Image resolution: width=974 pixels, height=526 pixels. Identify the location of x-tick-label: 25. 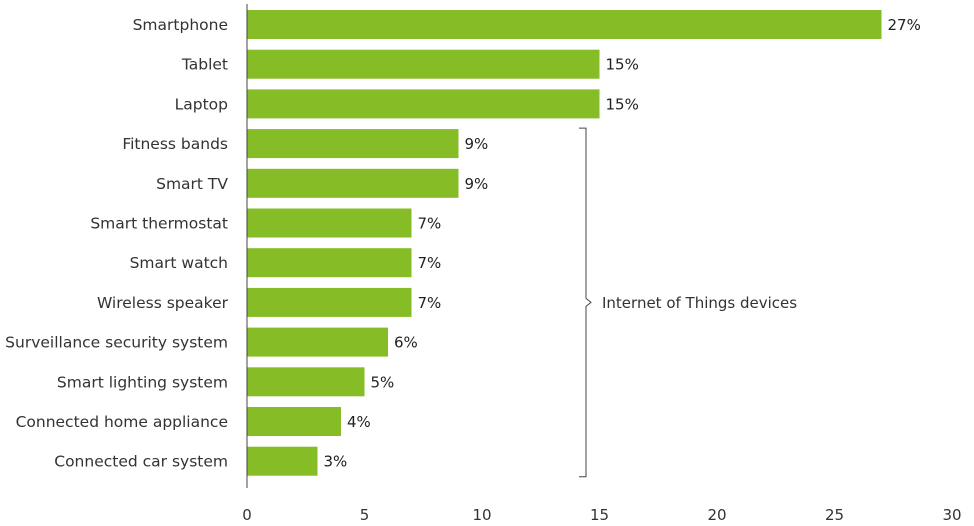
(834, 515).